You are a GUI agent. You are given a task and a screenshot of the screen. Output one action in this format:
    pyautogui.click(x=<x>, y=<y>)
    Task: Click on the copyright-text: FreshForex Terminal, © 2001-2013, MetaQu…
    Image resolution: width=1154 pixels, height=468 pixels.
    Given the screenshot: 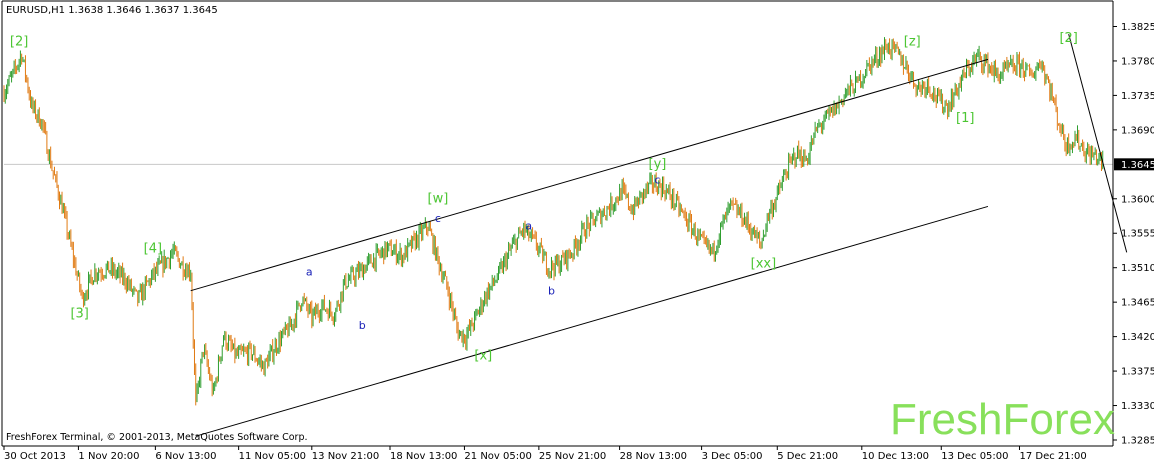 What is the action you would take?
    pyautogui.click(x=157, y=437)
    